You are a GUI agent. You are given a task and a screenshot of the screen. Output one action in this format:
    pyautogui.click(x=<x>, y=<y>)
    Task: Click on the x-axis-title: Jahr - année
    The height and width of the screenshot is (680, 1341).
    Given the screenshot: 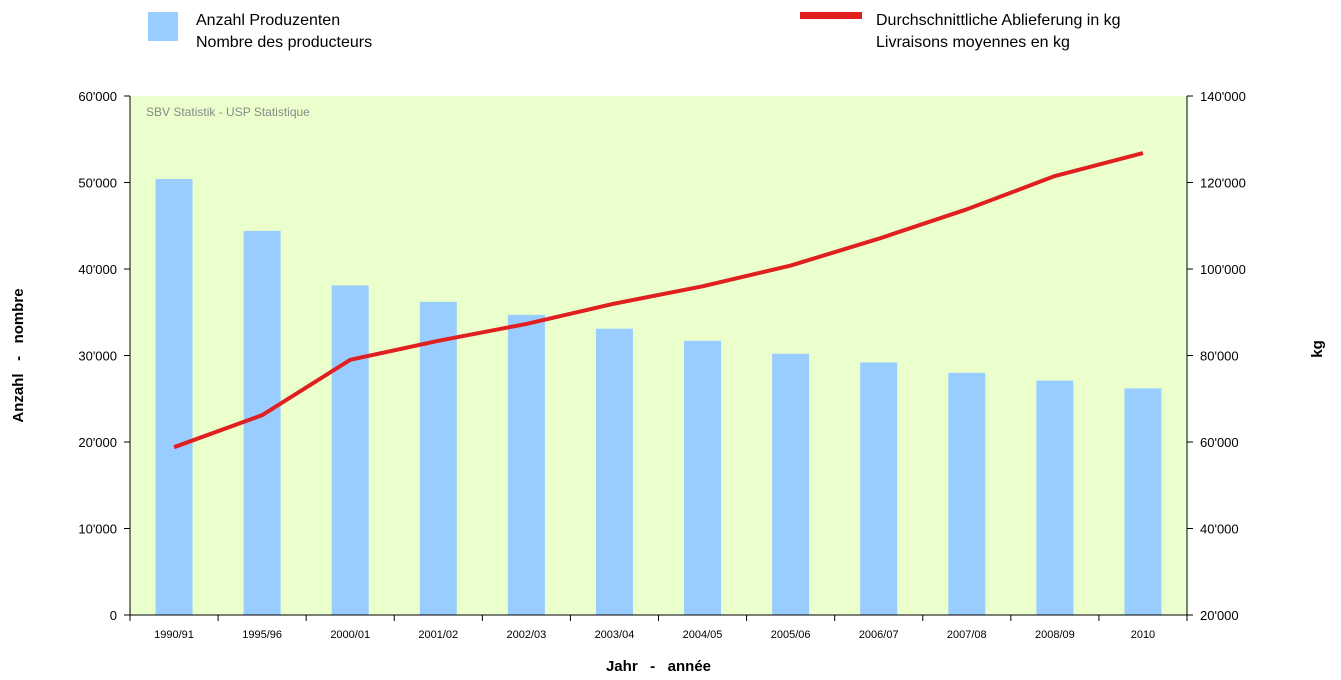 What is the action you would take?
    pyautogui.click(x=658, y=666)
    